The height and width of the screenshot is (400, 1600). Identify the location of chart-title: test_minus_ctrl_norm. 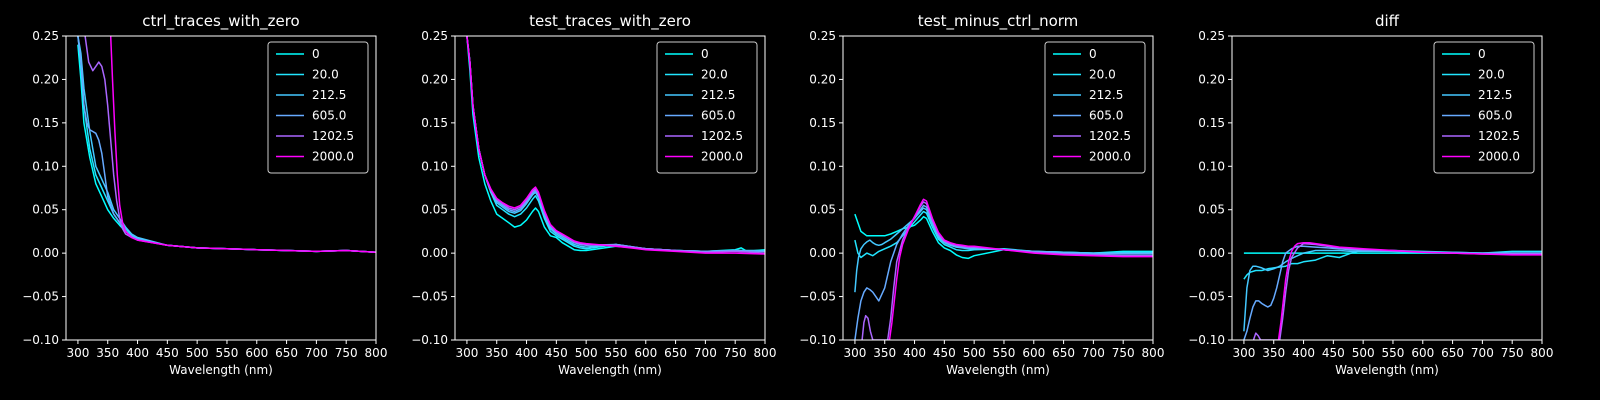
(998, 21).